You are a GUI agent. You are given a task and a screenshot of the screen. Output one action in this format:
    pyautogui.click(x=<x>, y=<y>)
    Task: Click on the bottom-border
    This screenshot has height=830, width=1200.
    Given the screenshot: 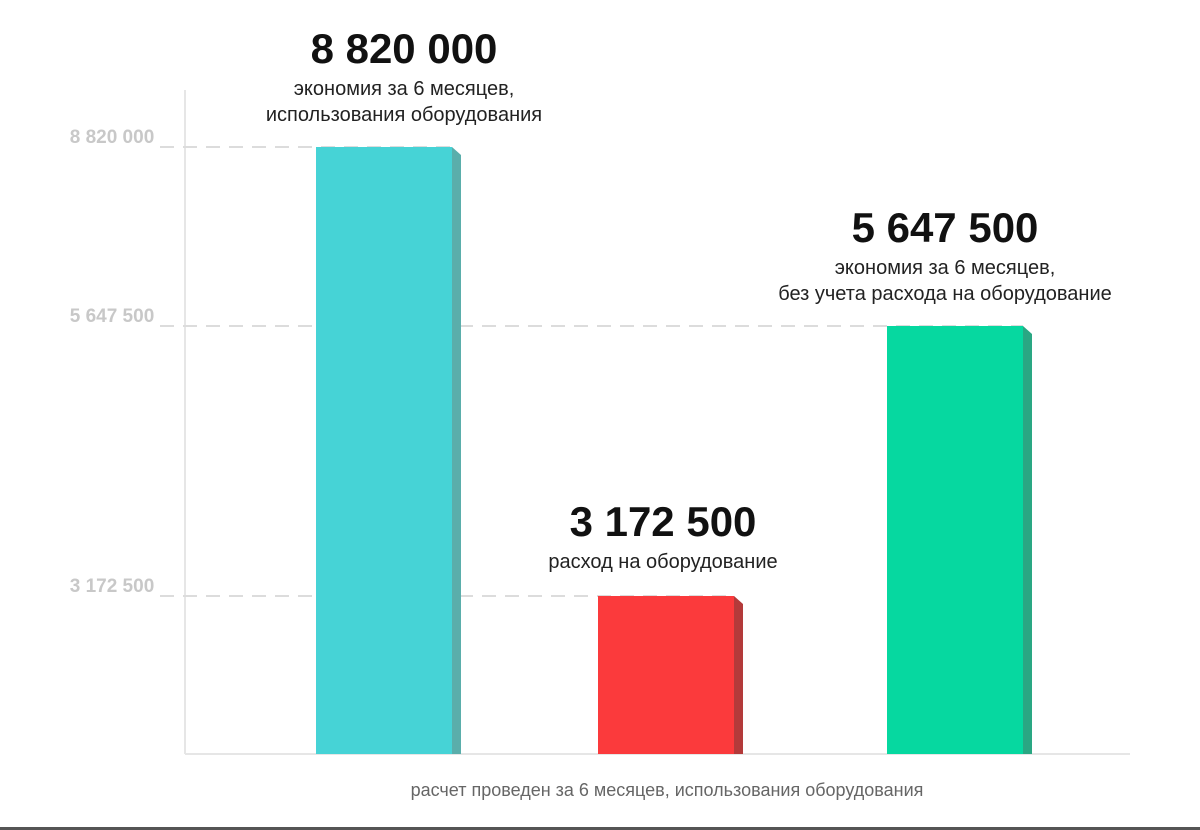 What is the action you would take?
    pyautogui.click(x=600, y=828)
    